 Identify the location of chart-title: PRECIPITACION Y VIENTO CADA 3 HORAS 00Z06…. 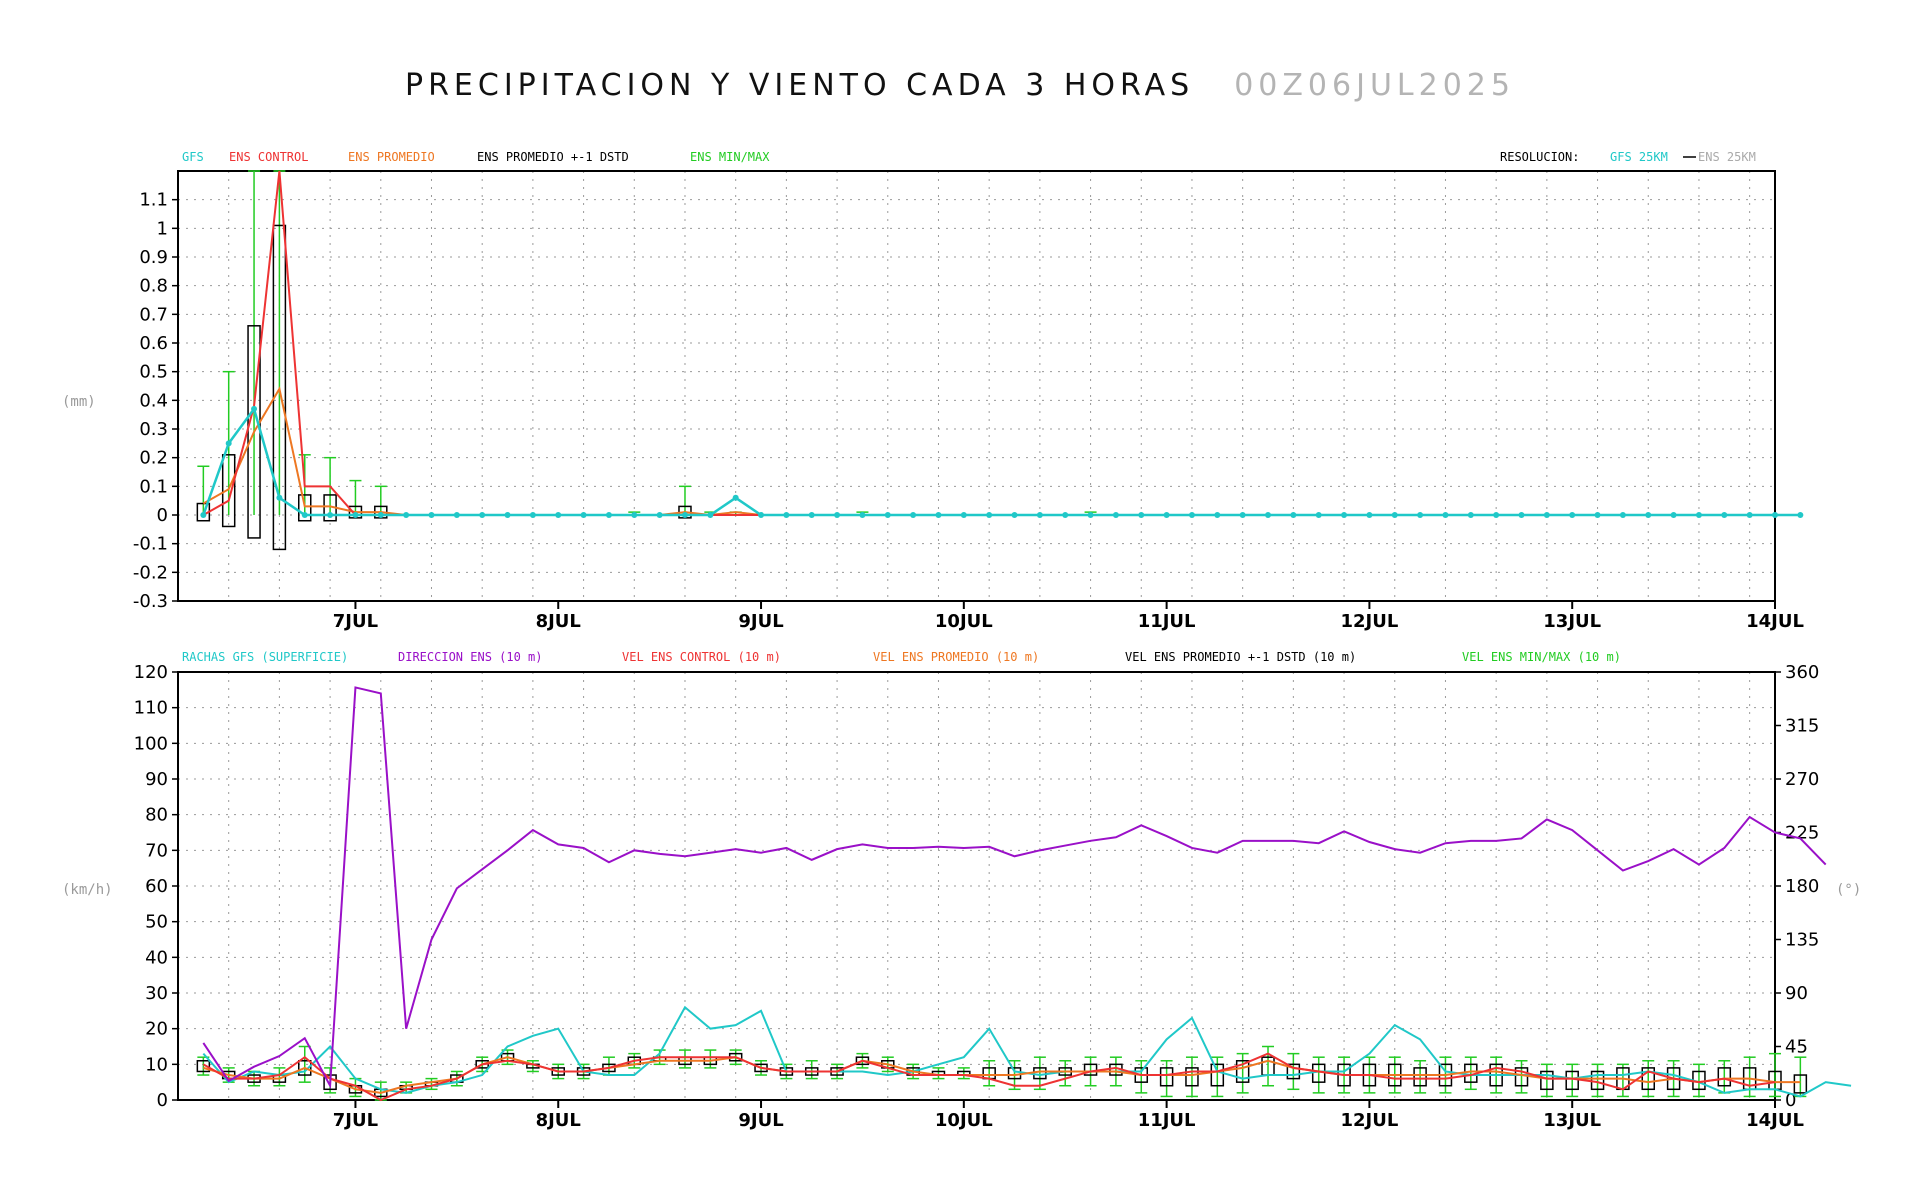
(960, 85).